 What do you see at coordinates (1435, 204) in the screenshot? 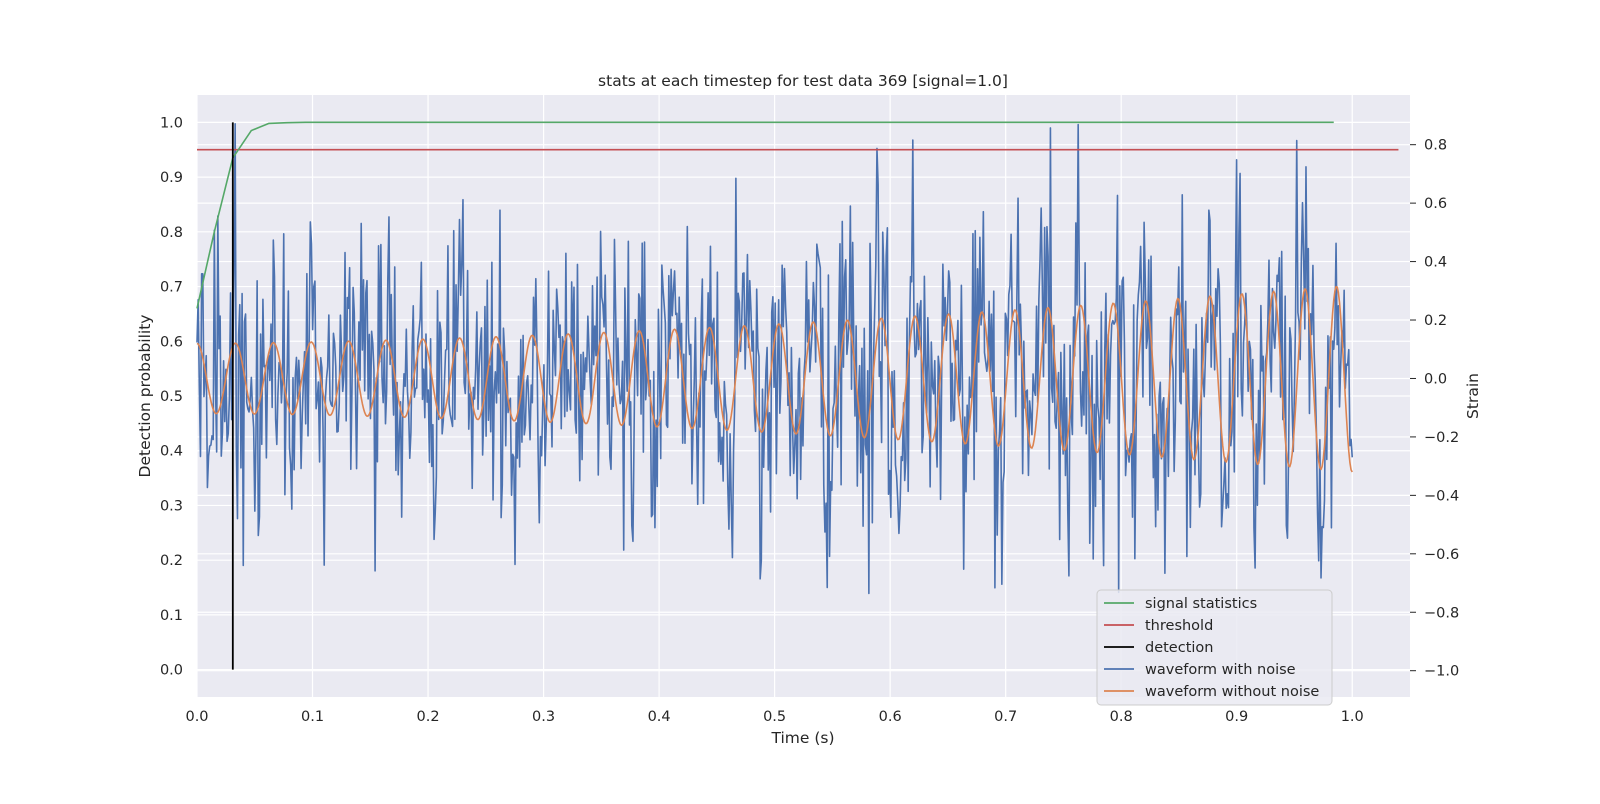
I see `y-tick-label-right: 0.6` at bounding box center [1435, 204].